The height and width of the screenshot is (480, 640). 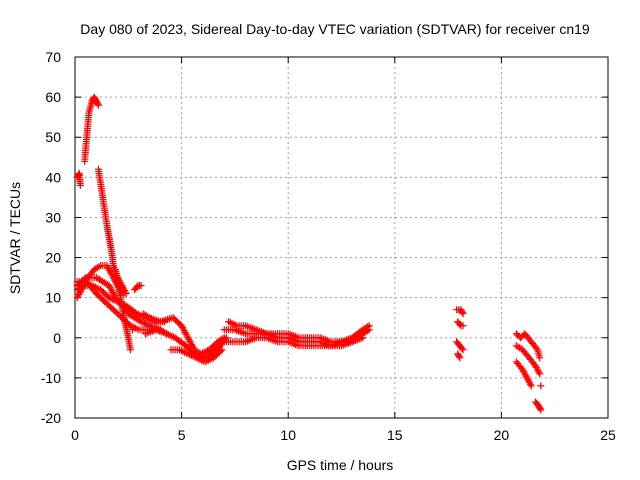 What do you see at coordinates (608, 435) in the screenshot?
I see `x-tick-label: 25` at bounding box center [608, 435].